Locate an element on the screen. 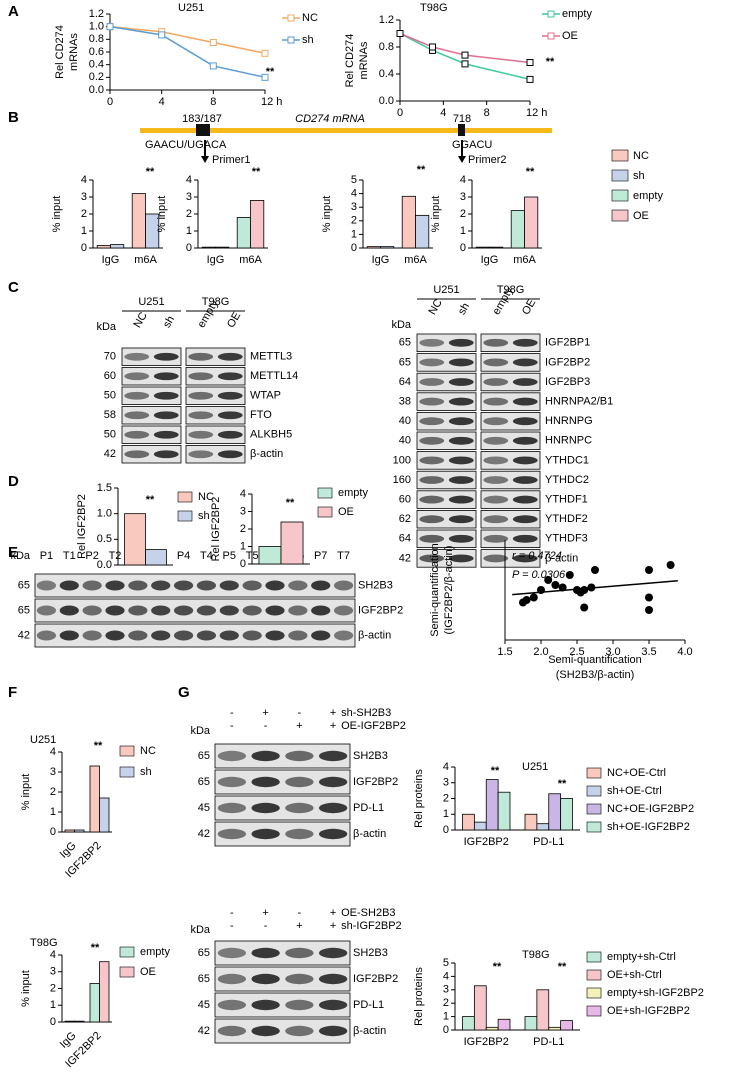  y-axis-label: Rel CD274 is located at coordinates (350, 61).